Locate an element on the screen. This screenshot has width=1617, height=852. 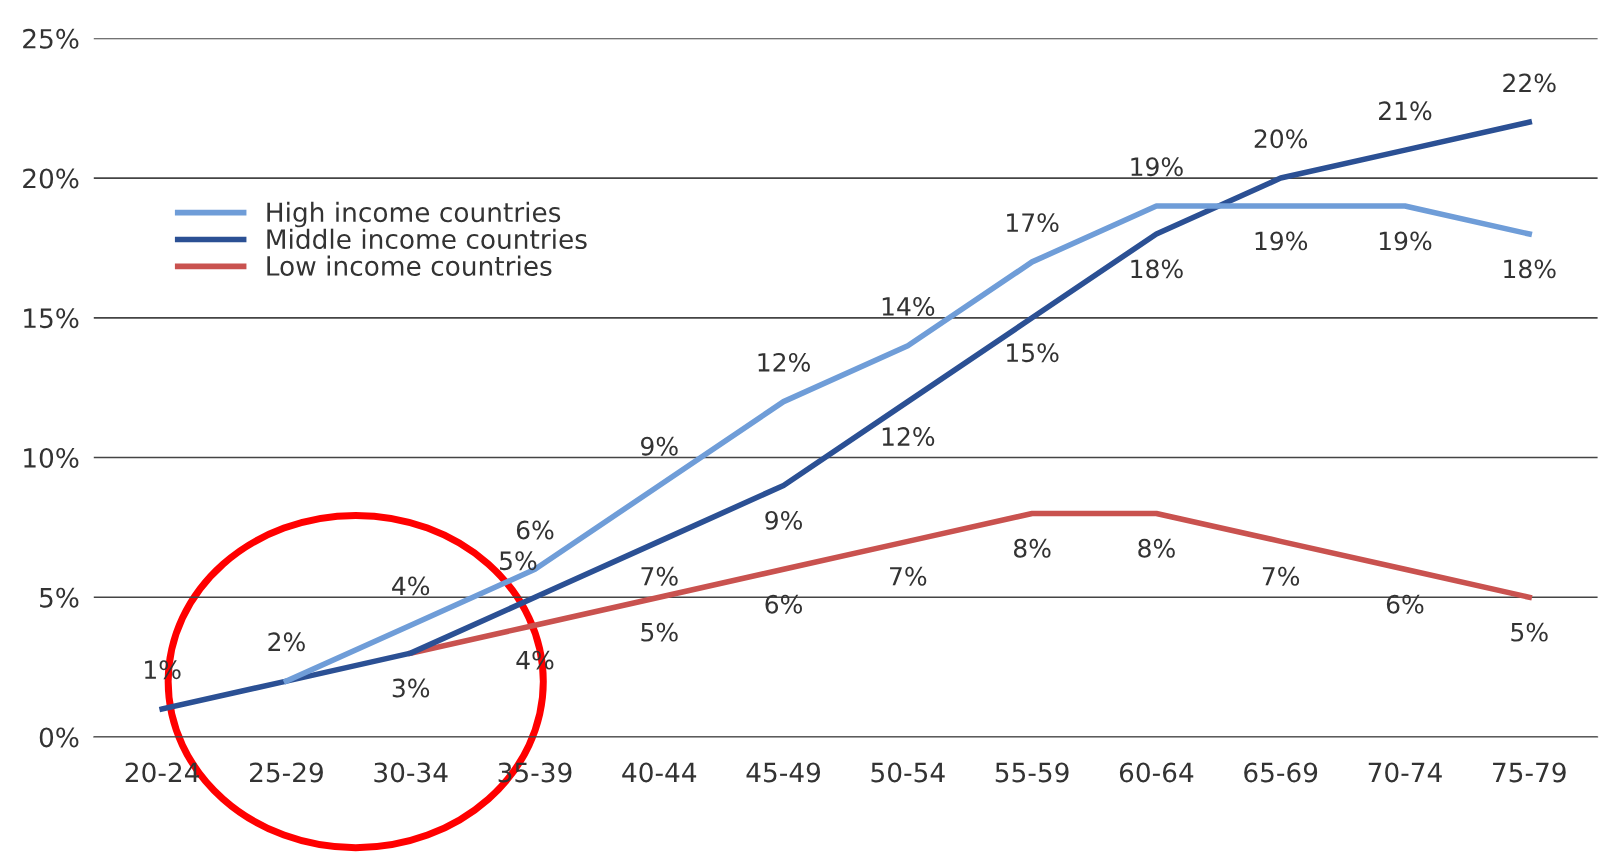
x-tick-label: 45-49 is located at coordinates (783, 772).